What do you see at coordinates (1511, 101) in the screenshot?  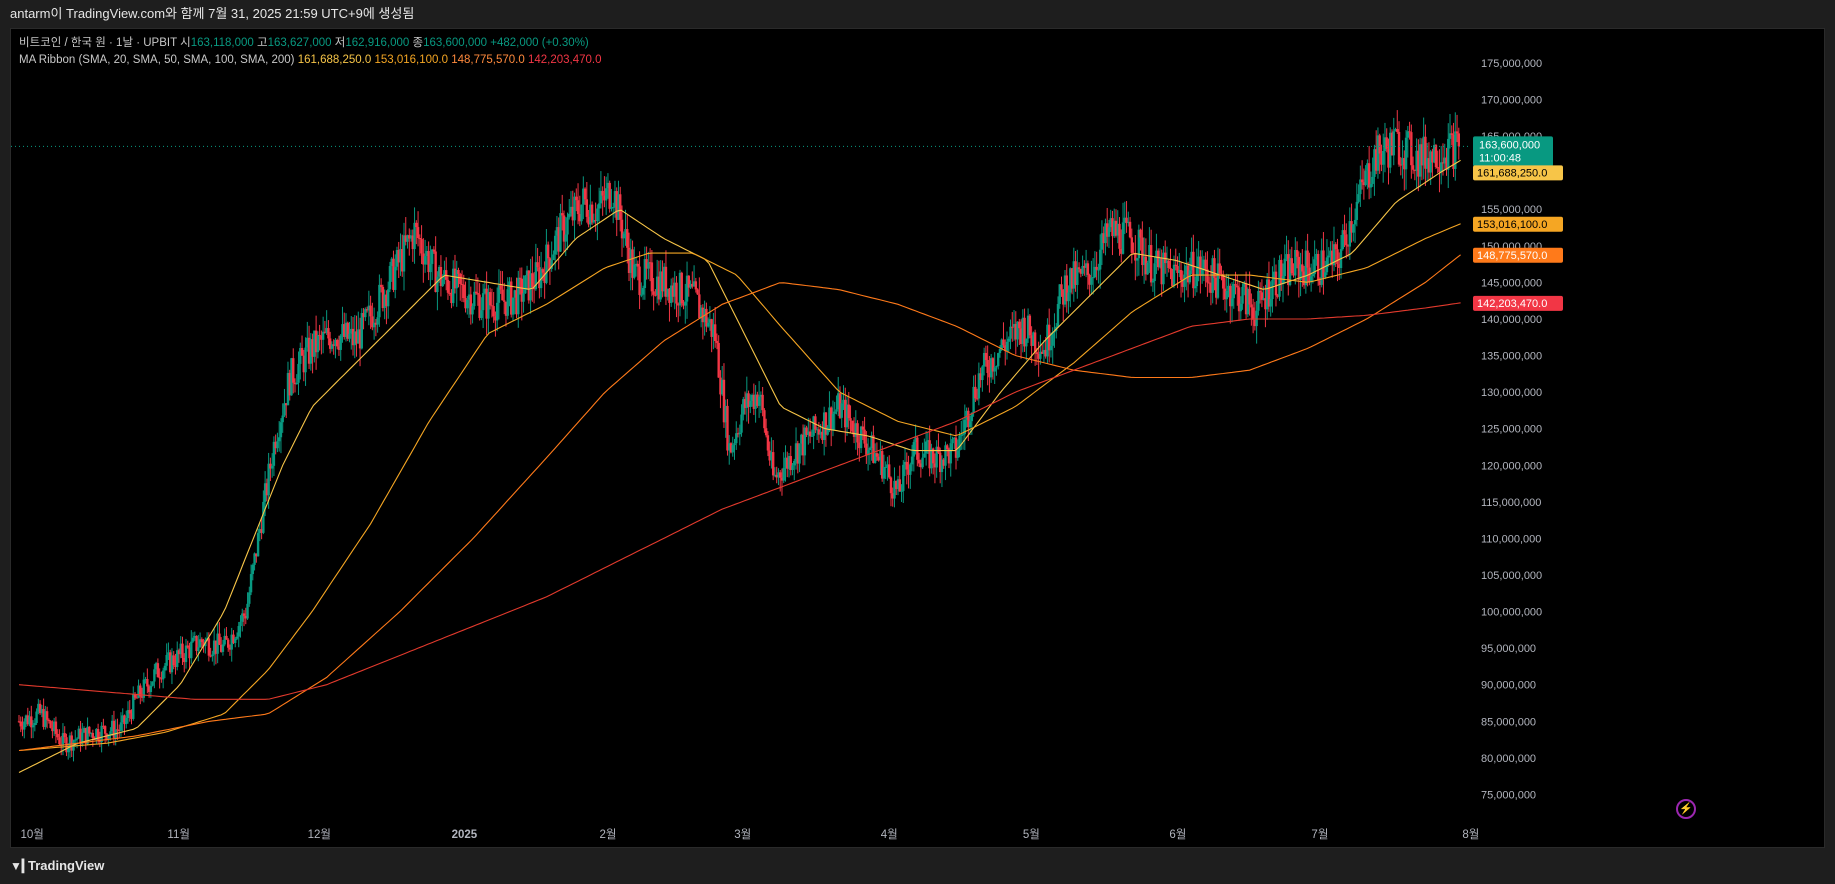 I see `price-tick-label: 170,000,000` at bounding box center [1511, 101].